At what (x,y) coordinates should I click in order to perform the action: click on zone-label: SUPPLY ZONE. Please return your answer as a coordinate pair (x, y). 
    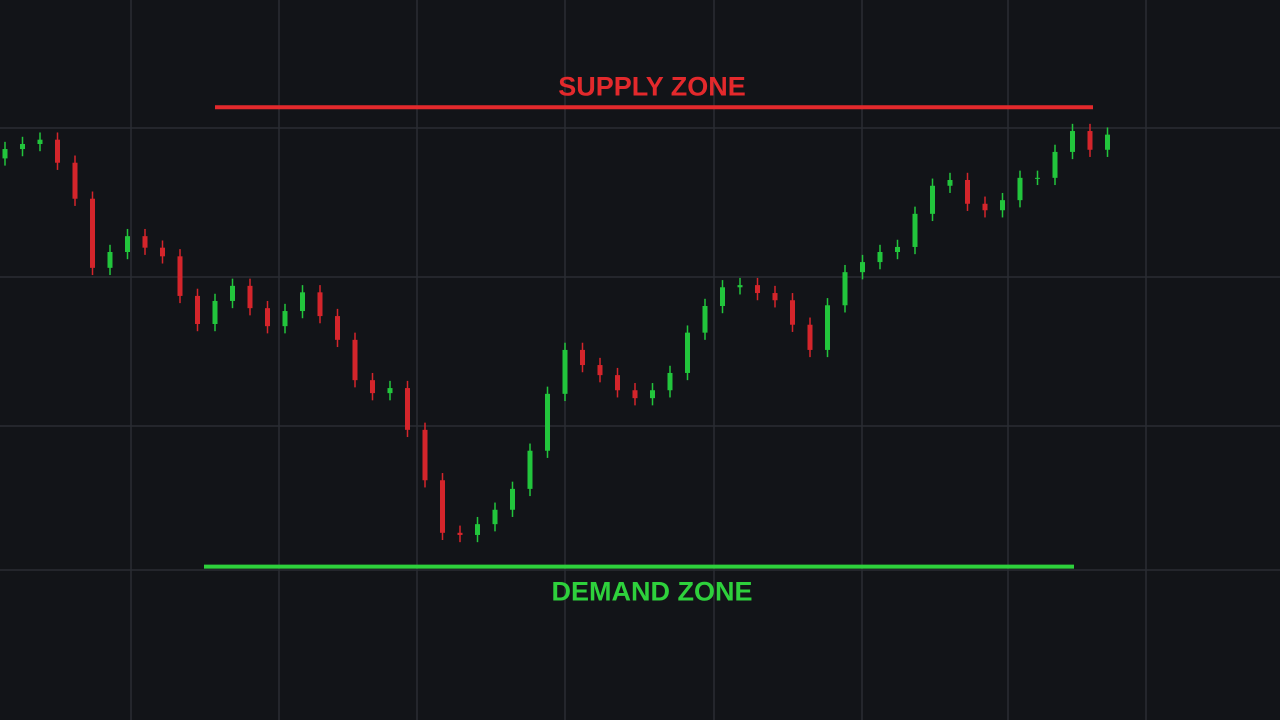
    Looking at the image, I should click on (652, 86).